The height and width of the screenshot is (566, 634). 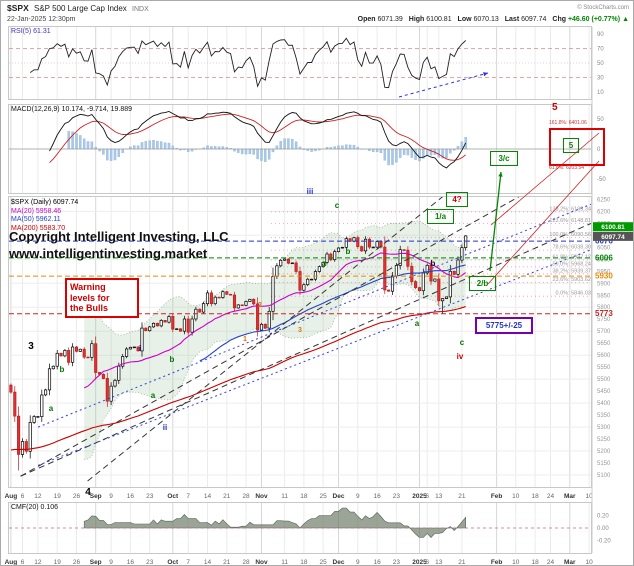 What do you see at coordinates (460, 356) in the screenshot?
I see `svg-text: iv` at bounding box center [460, 356].